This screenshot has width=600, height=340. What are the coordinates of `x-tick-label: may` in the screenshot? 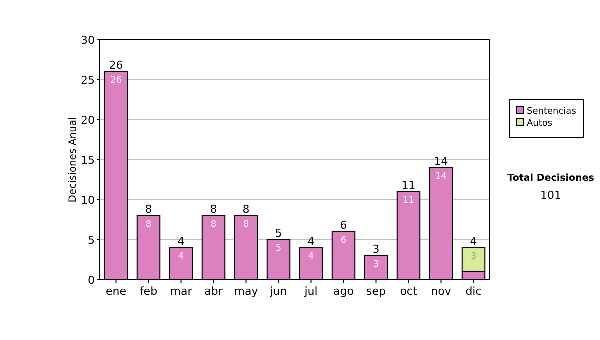 It's located at (246, 291).